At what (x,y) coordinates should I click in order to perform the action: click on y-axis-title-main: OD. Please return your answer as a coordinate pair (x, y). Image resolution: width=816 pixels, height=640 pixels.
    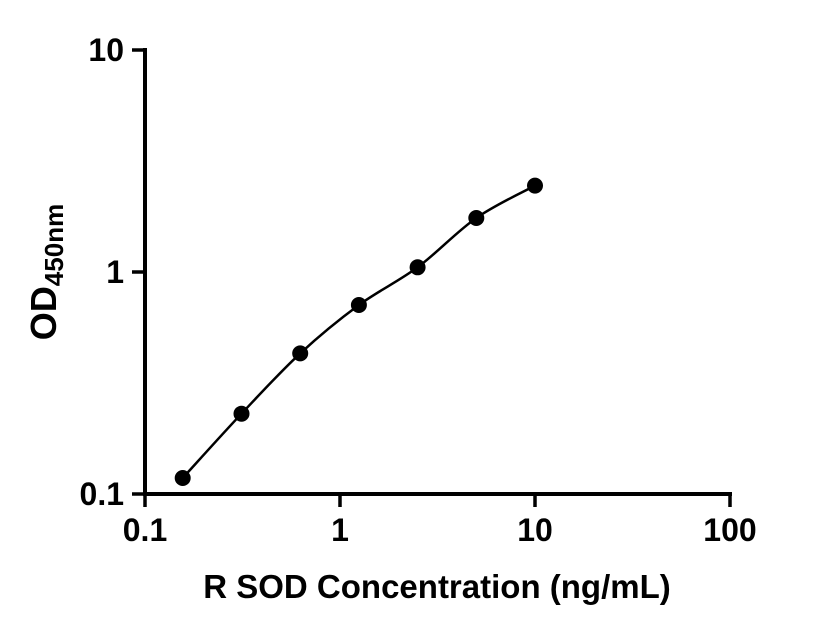
    Looking at the image, I should click on (43, 313).